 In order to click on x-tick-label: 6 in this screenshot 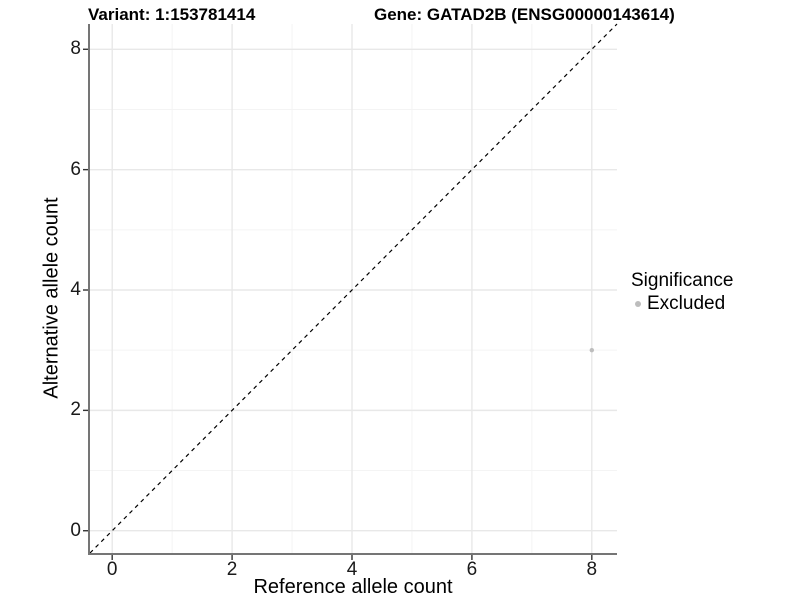, I will do `click(472, 569)`.